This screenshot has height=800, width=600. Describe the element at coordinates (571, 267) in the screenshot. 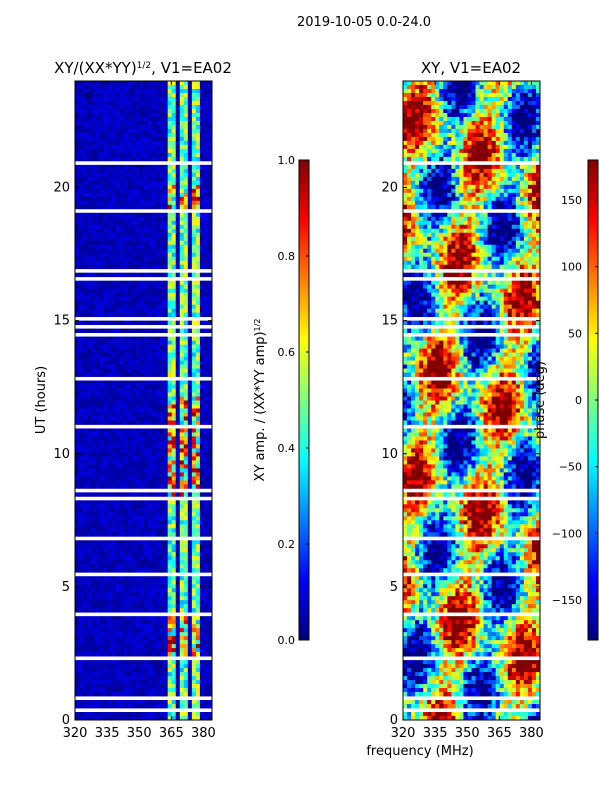

I see `phase-colorbar-tick-label: 100` at that location.